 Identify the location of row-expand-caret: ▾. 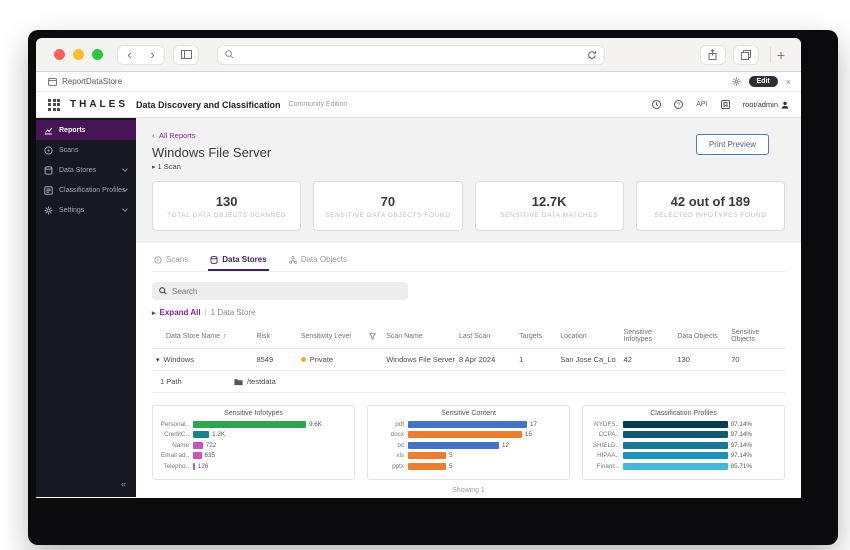
(158, 360).